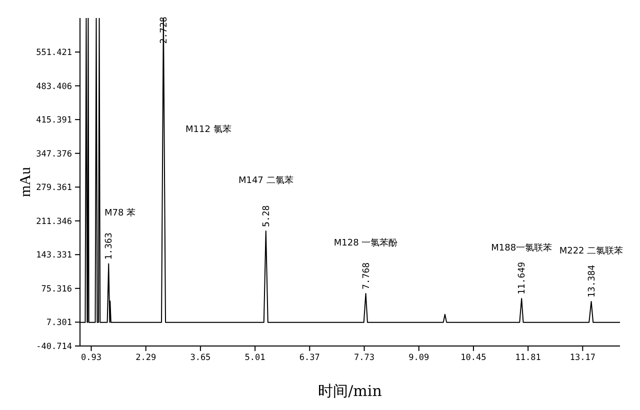 Image resolution: width=640 pixels, height=410 pixels. I want to click on annotation: 11.649, so click(523, 278).